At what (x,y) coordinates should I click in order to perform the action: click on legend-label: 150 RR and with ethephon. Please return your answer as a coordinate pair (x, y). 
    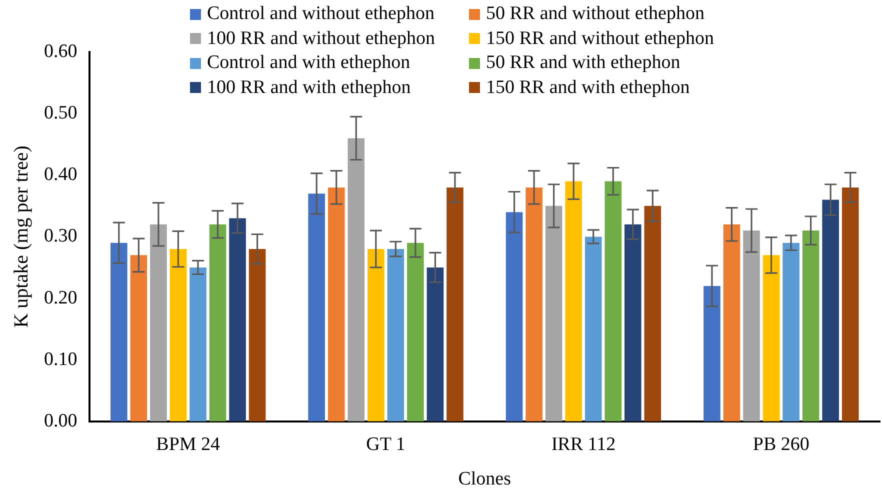
    Looking at the image, I should click on (588, 88).